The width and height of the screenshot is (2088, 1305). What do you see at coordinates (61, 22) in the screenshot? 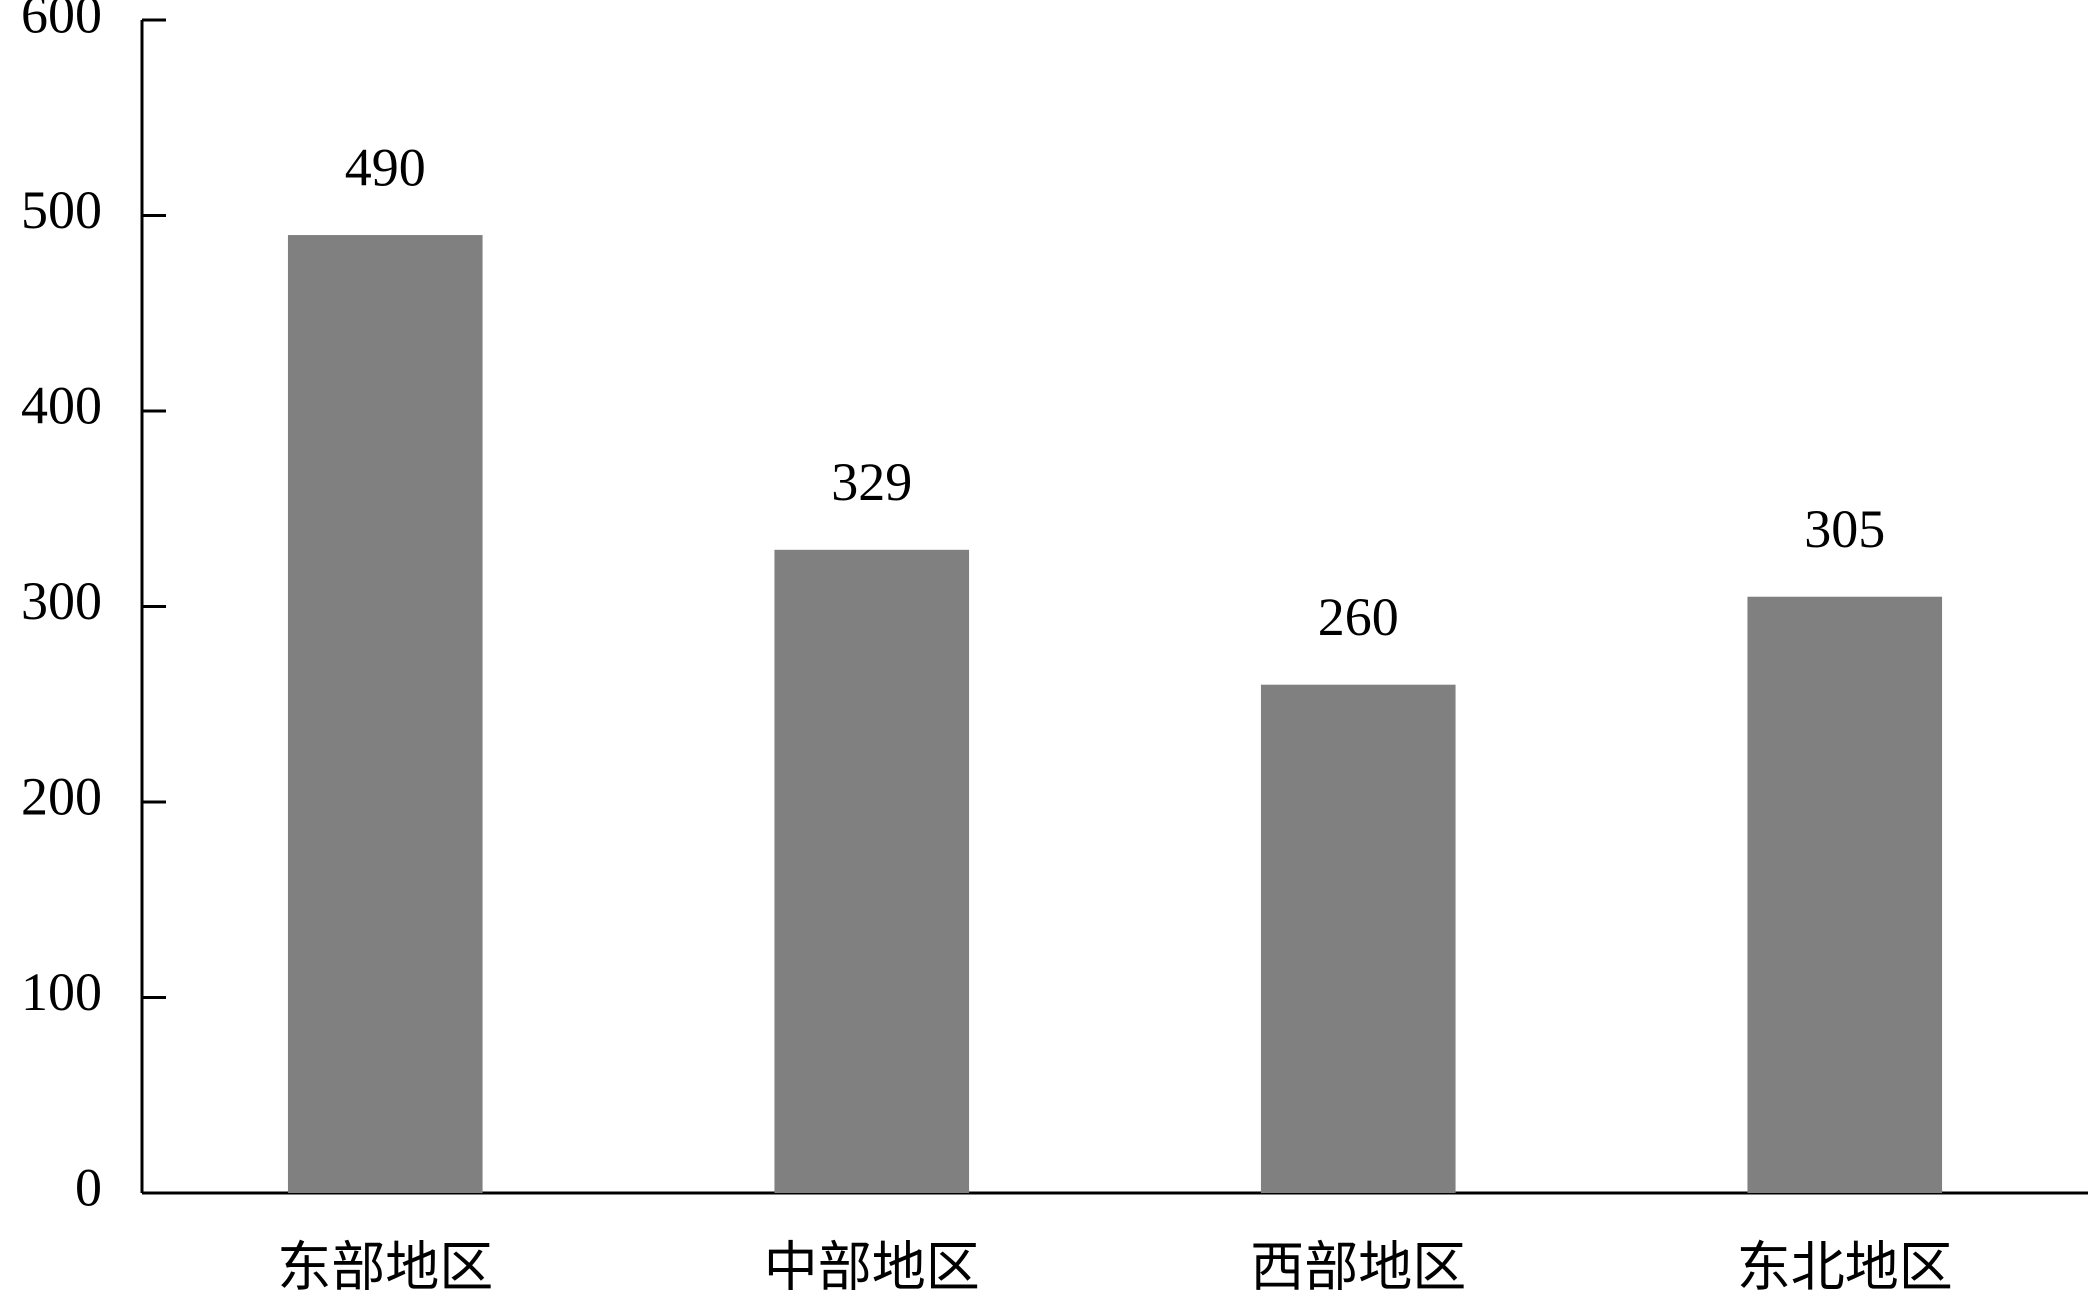
I see `y-tick-label: 600` at bounding box center [61, 22].